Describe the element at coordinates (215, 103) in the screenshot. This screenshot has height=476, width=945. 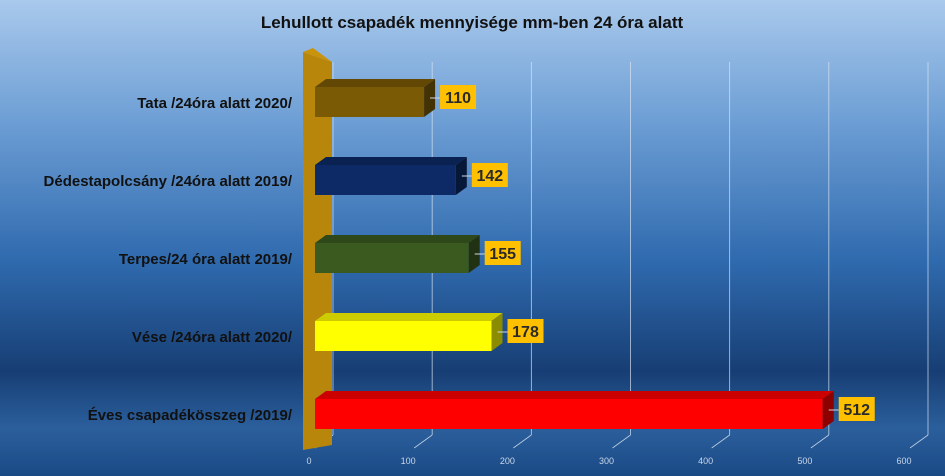
I see `category-label: Tata /24óra alatt 2020/` at that location.